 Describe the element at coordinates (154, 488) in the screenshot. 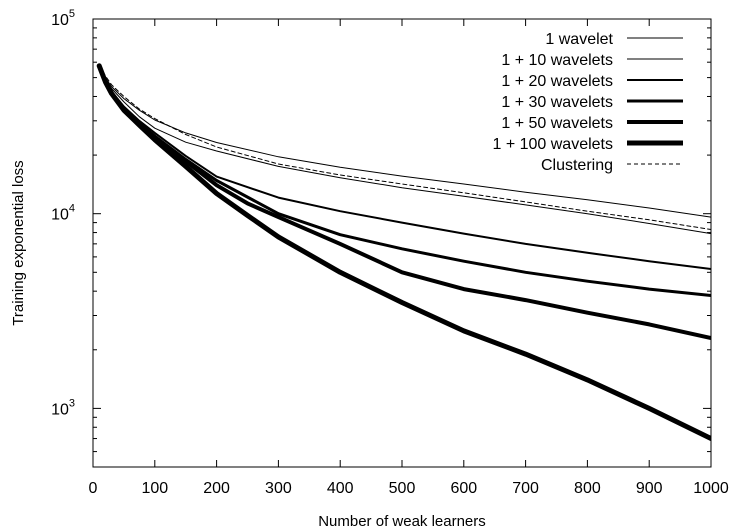

I see `x-tick-label: 100` at that location.